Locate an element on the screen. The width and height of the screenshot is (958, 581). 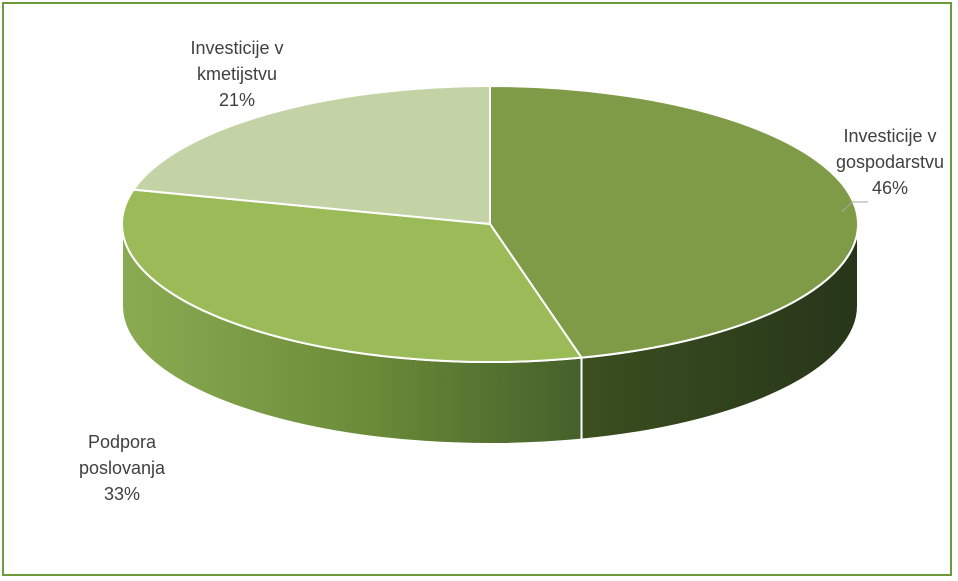
slice-name-line-2: kmetijstvu is located at coordinates (237, 74).